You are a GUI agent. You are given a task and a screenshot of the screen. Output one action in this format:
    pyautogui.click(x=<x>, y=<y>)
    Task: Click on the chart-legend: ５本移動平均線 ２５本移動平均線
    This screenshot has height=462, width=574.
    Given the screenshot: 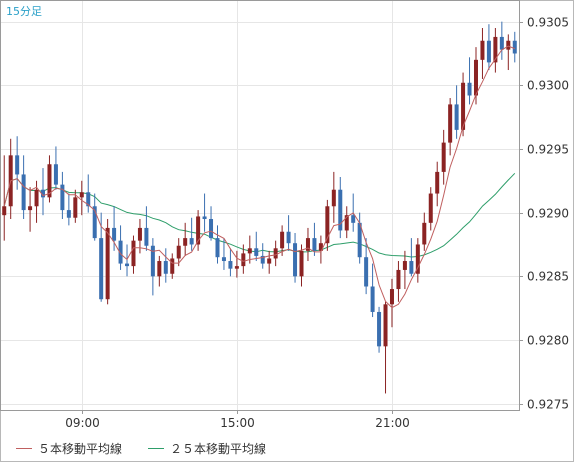 What is the action you would take?
    pyautogui.click(x=154, y=448)
    